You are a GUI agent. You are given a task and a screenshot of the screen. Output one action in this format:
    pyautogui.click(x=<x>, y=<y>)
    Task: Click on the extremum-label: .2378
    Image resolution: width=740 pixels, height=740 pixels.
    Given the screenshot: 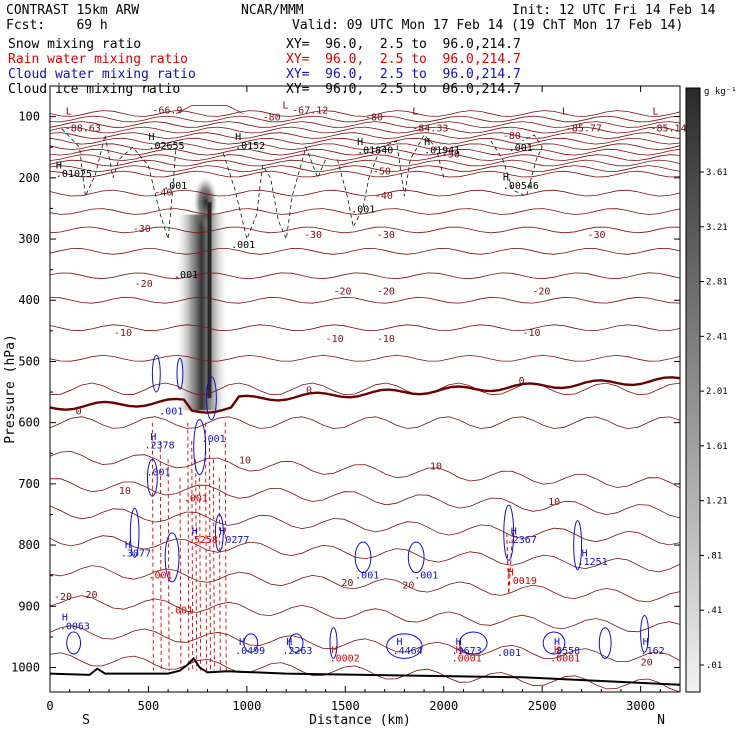 What is the action you would take?
    pyautogui.click(x=160, y=446)
    